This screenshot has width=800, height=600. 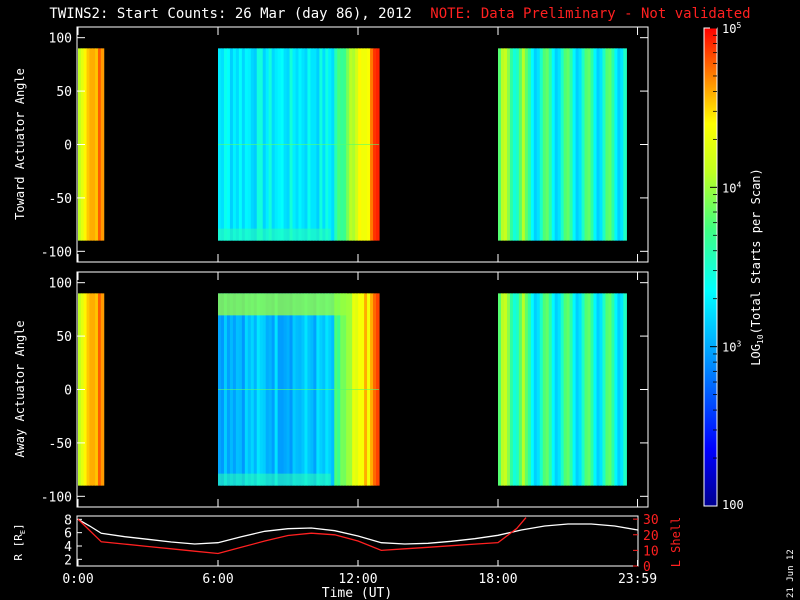 I want to click on r-series-line, so click(x=358, y=531).